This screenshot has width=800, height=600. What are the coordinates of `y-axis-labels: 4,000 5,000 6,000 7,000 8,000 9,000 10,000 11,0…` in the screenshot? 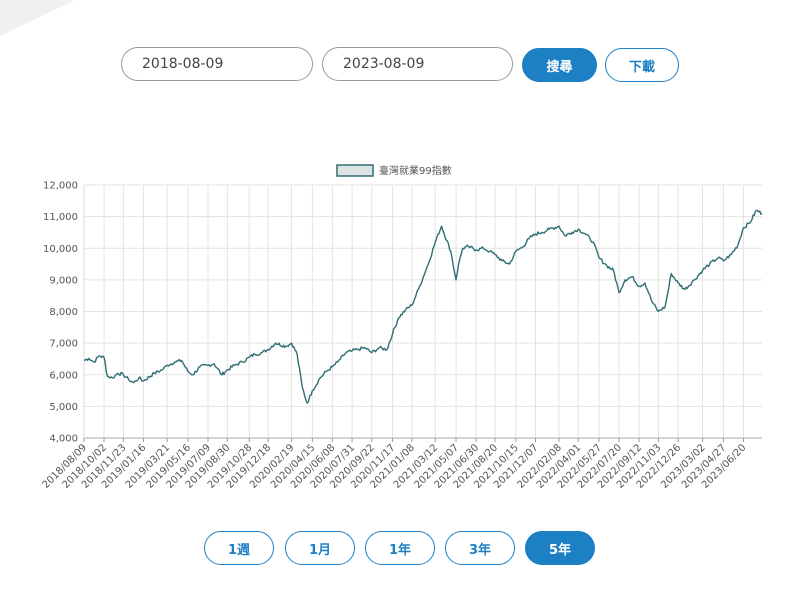 It's located at (60, 313).